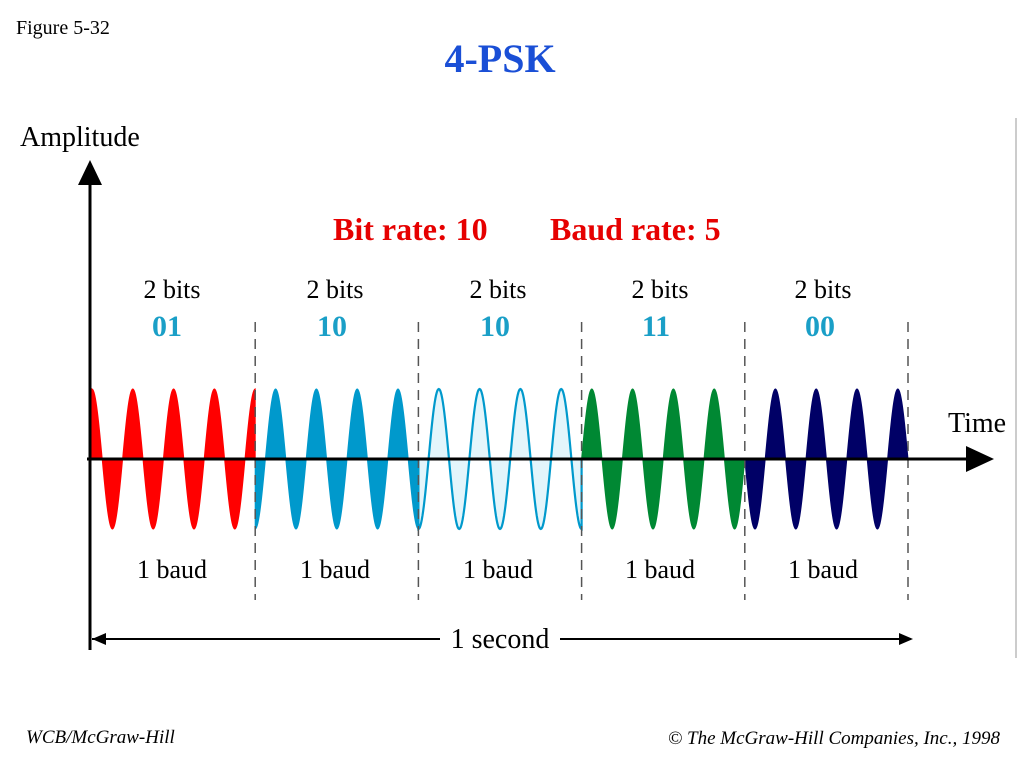  Describe the element at coordinates (660, 429) in the screenshot. I see `segment-4: 2 bits 11 1 baud` at that location.